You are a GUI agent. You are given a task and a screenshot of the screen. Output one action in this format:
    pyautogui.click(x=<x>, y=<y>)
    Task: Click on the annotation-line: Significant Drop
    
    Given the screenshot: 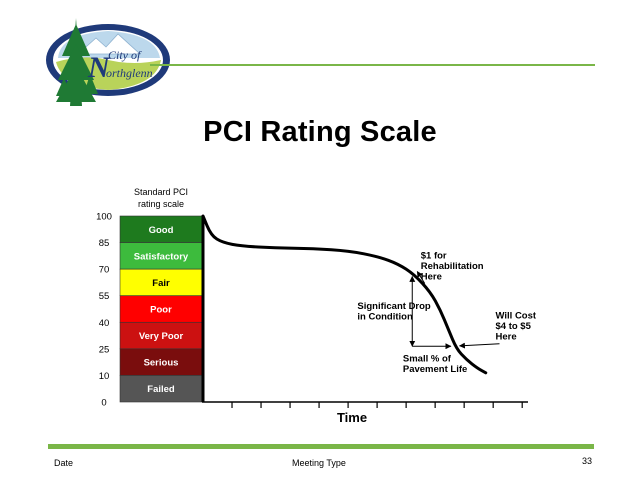 What is the action you would take?
    pyautogui.click(x=394, y=306)
    